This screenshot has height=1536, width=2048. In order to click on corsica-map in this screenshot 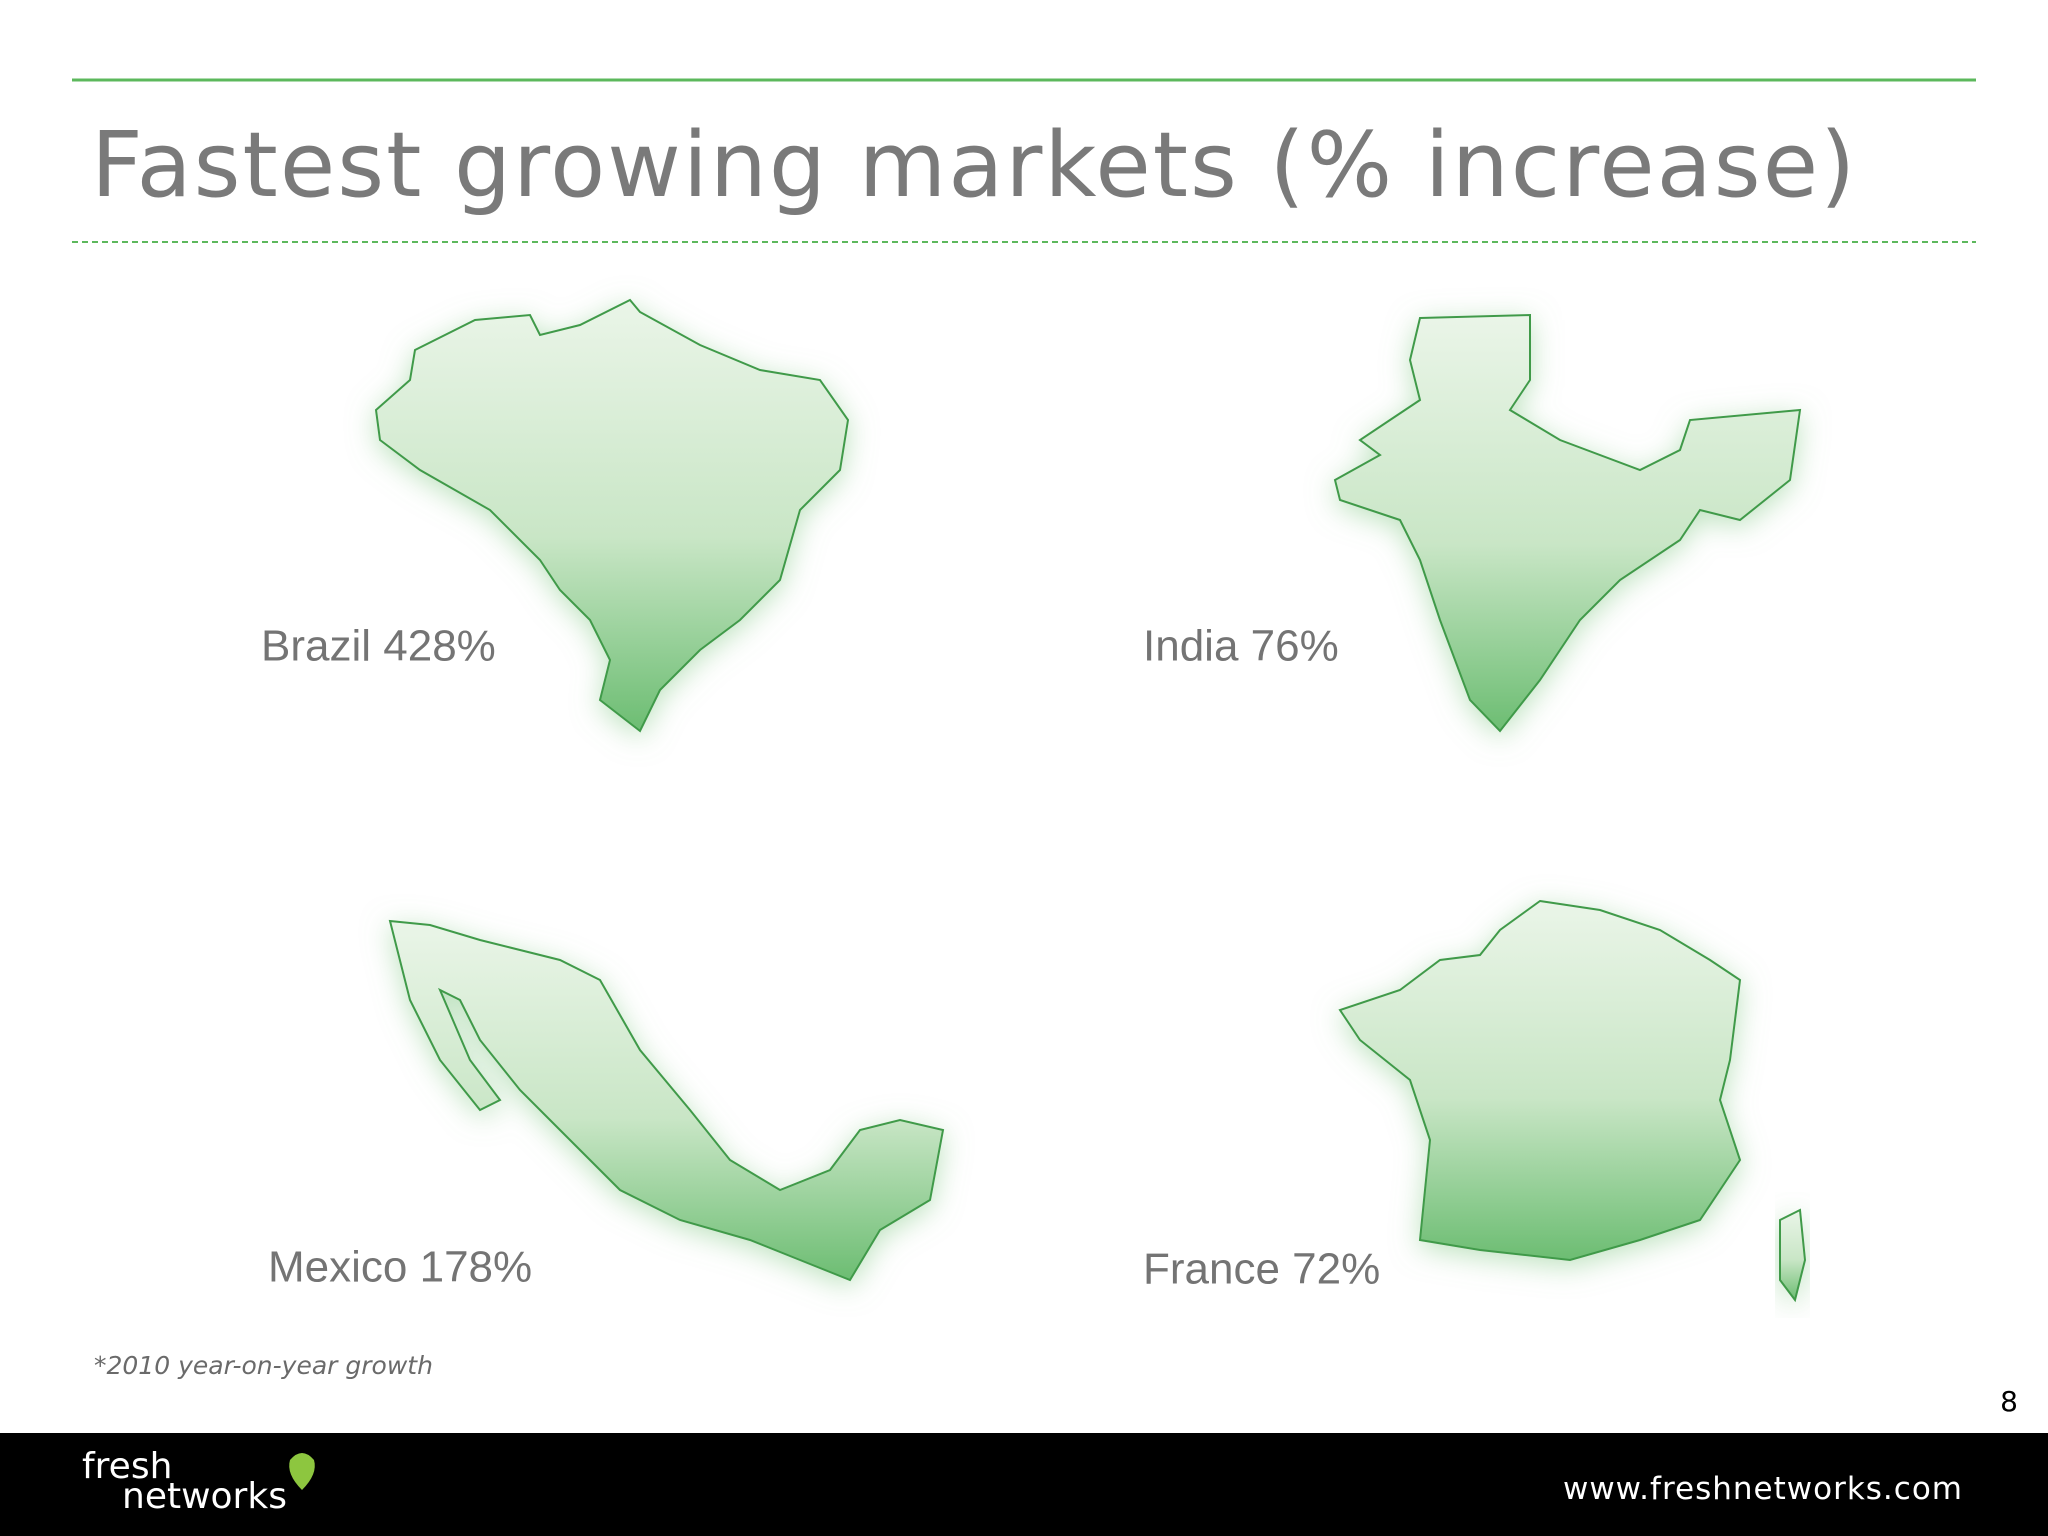, I will do `click(1793, 1255)`.